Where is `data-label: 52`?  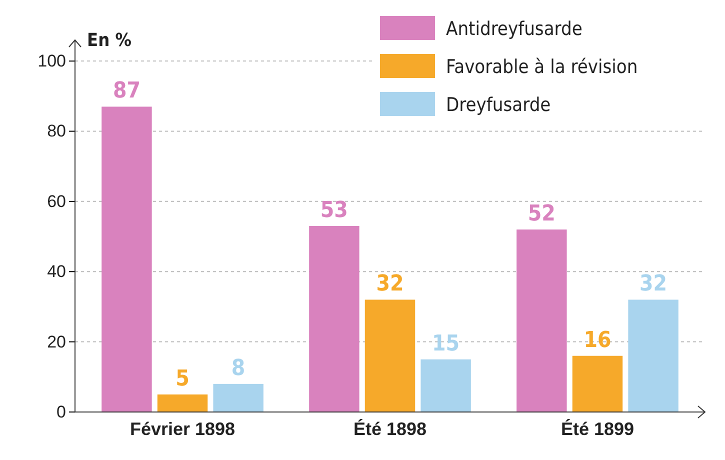
data-label: 52 is located at coordinates (542, 214).